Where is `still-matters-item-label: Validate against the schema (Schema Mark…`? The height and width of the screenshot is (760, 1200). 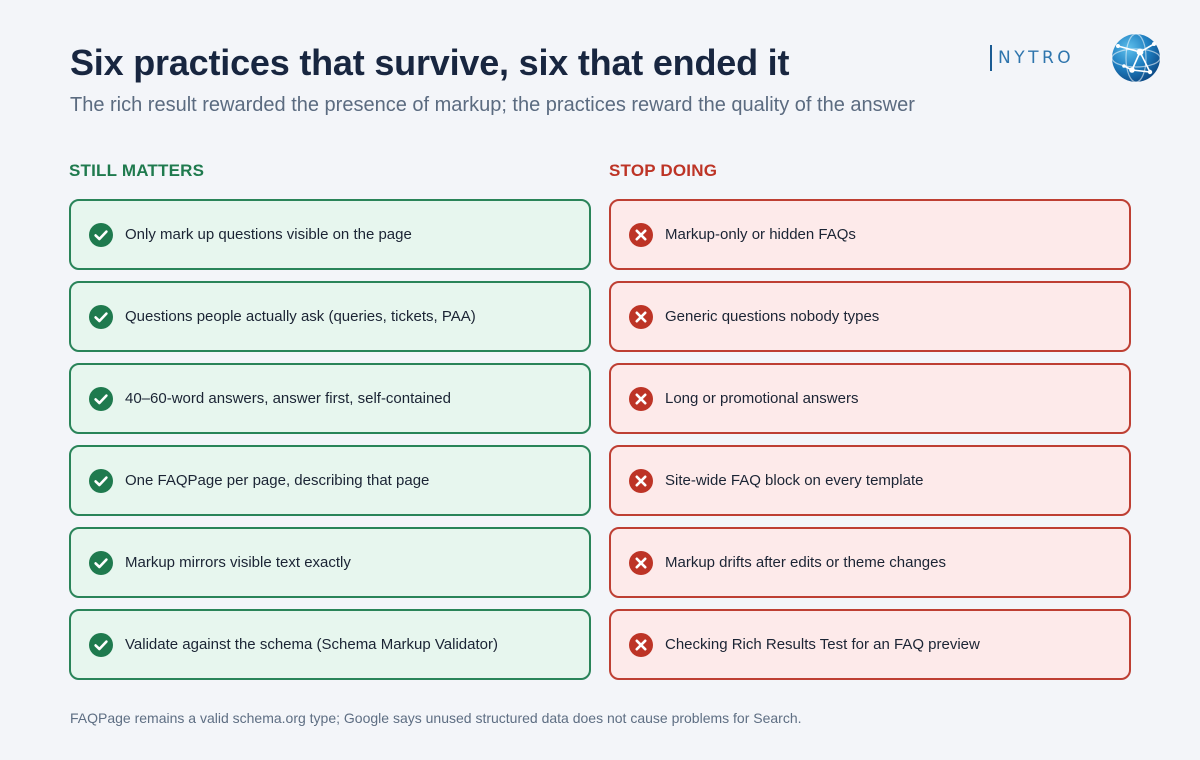
still-matters-item-label: Validate against the schema (Schema Mark… is located at coordinates (311, 644).